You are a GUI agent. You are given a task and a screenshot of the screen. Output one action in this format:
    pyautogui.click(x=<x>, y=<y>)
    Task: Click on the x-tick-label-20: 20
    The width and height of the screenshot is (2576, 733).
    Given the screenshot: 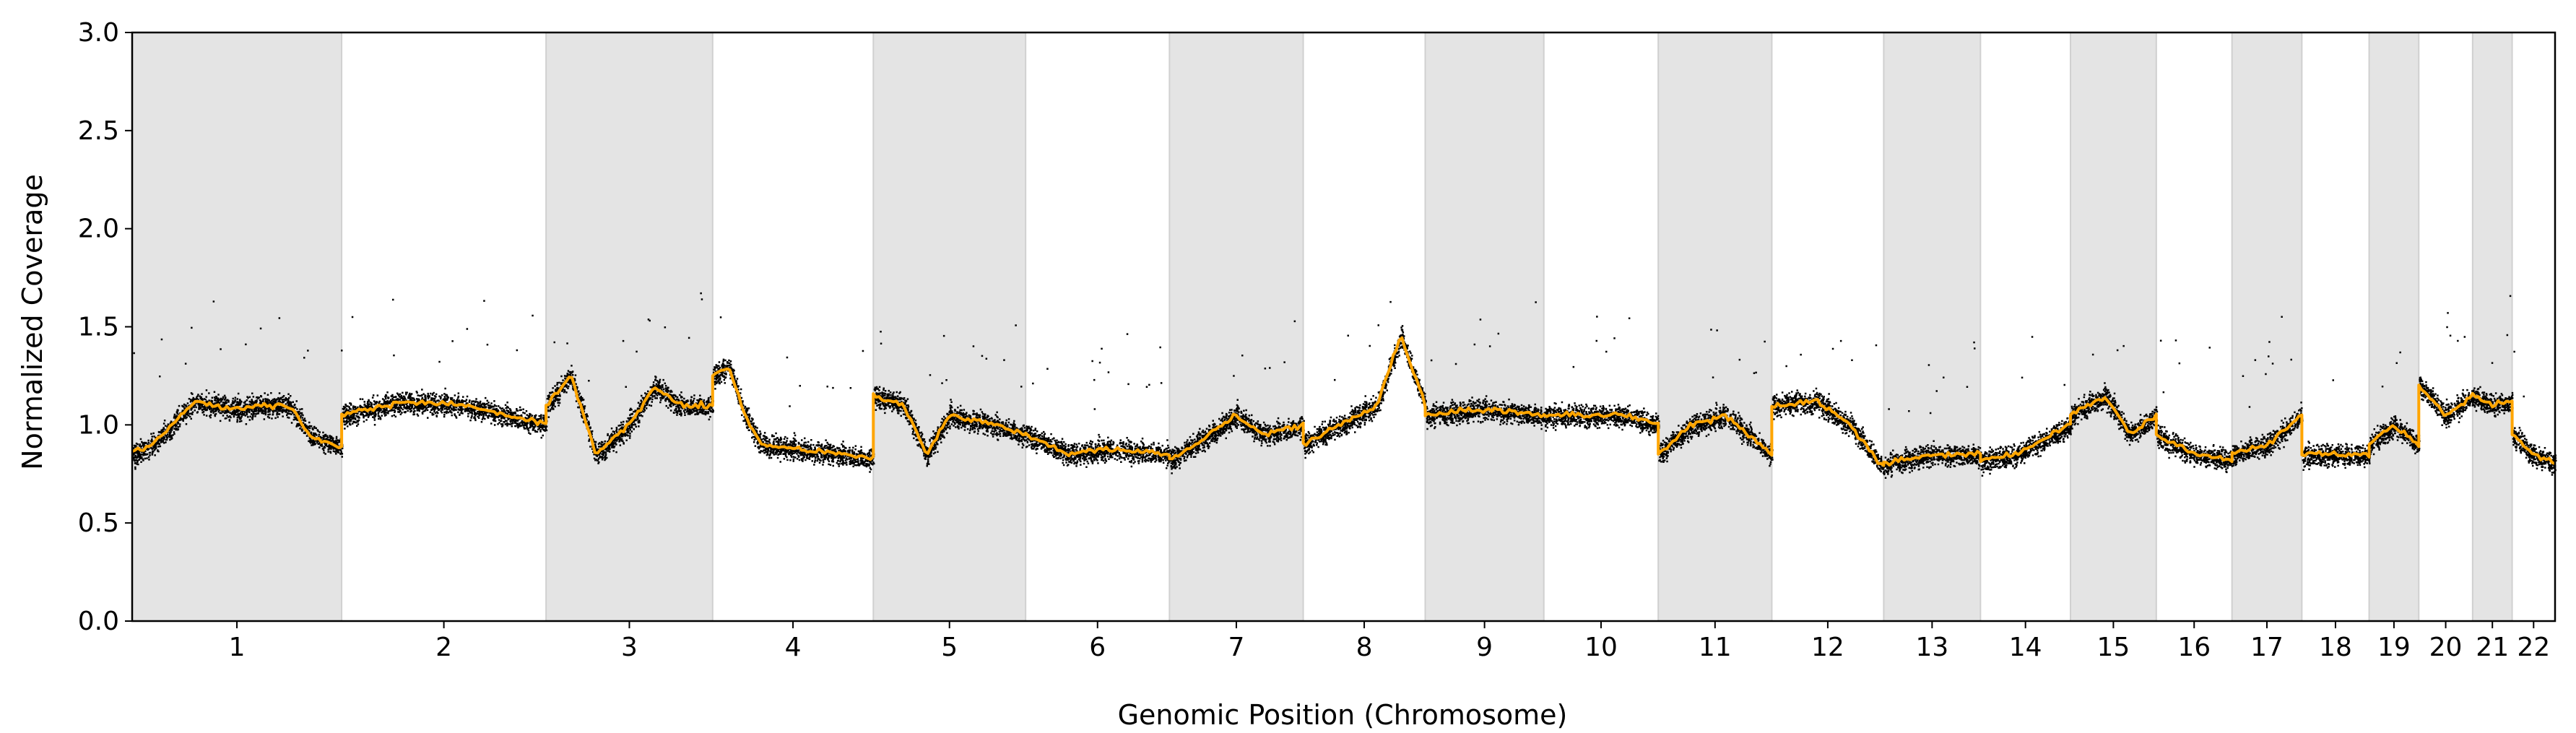 What is the action you would take?
    pyautogui.click(x=2446, y=647)
    